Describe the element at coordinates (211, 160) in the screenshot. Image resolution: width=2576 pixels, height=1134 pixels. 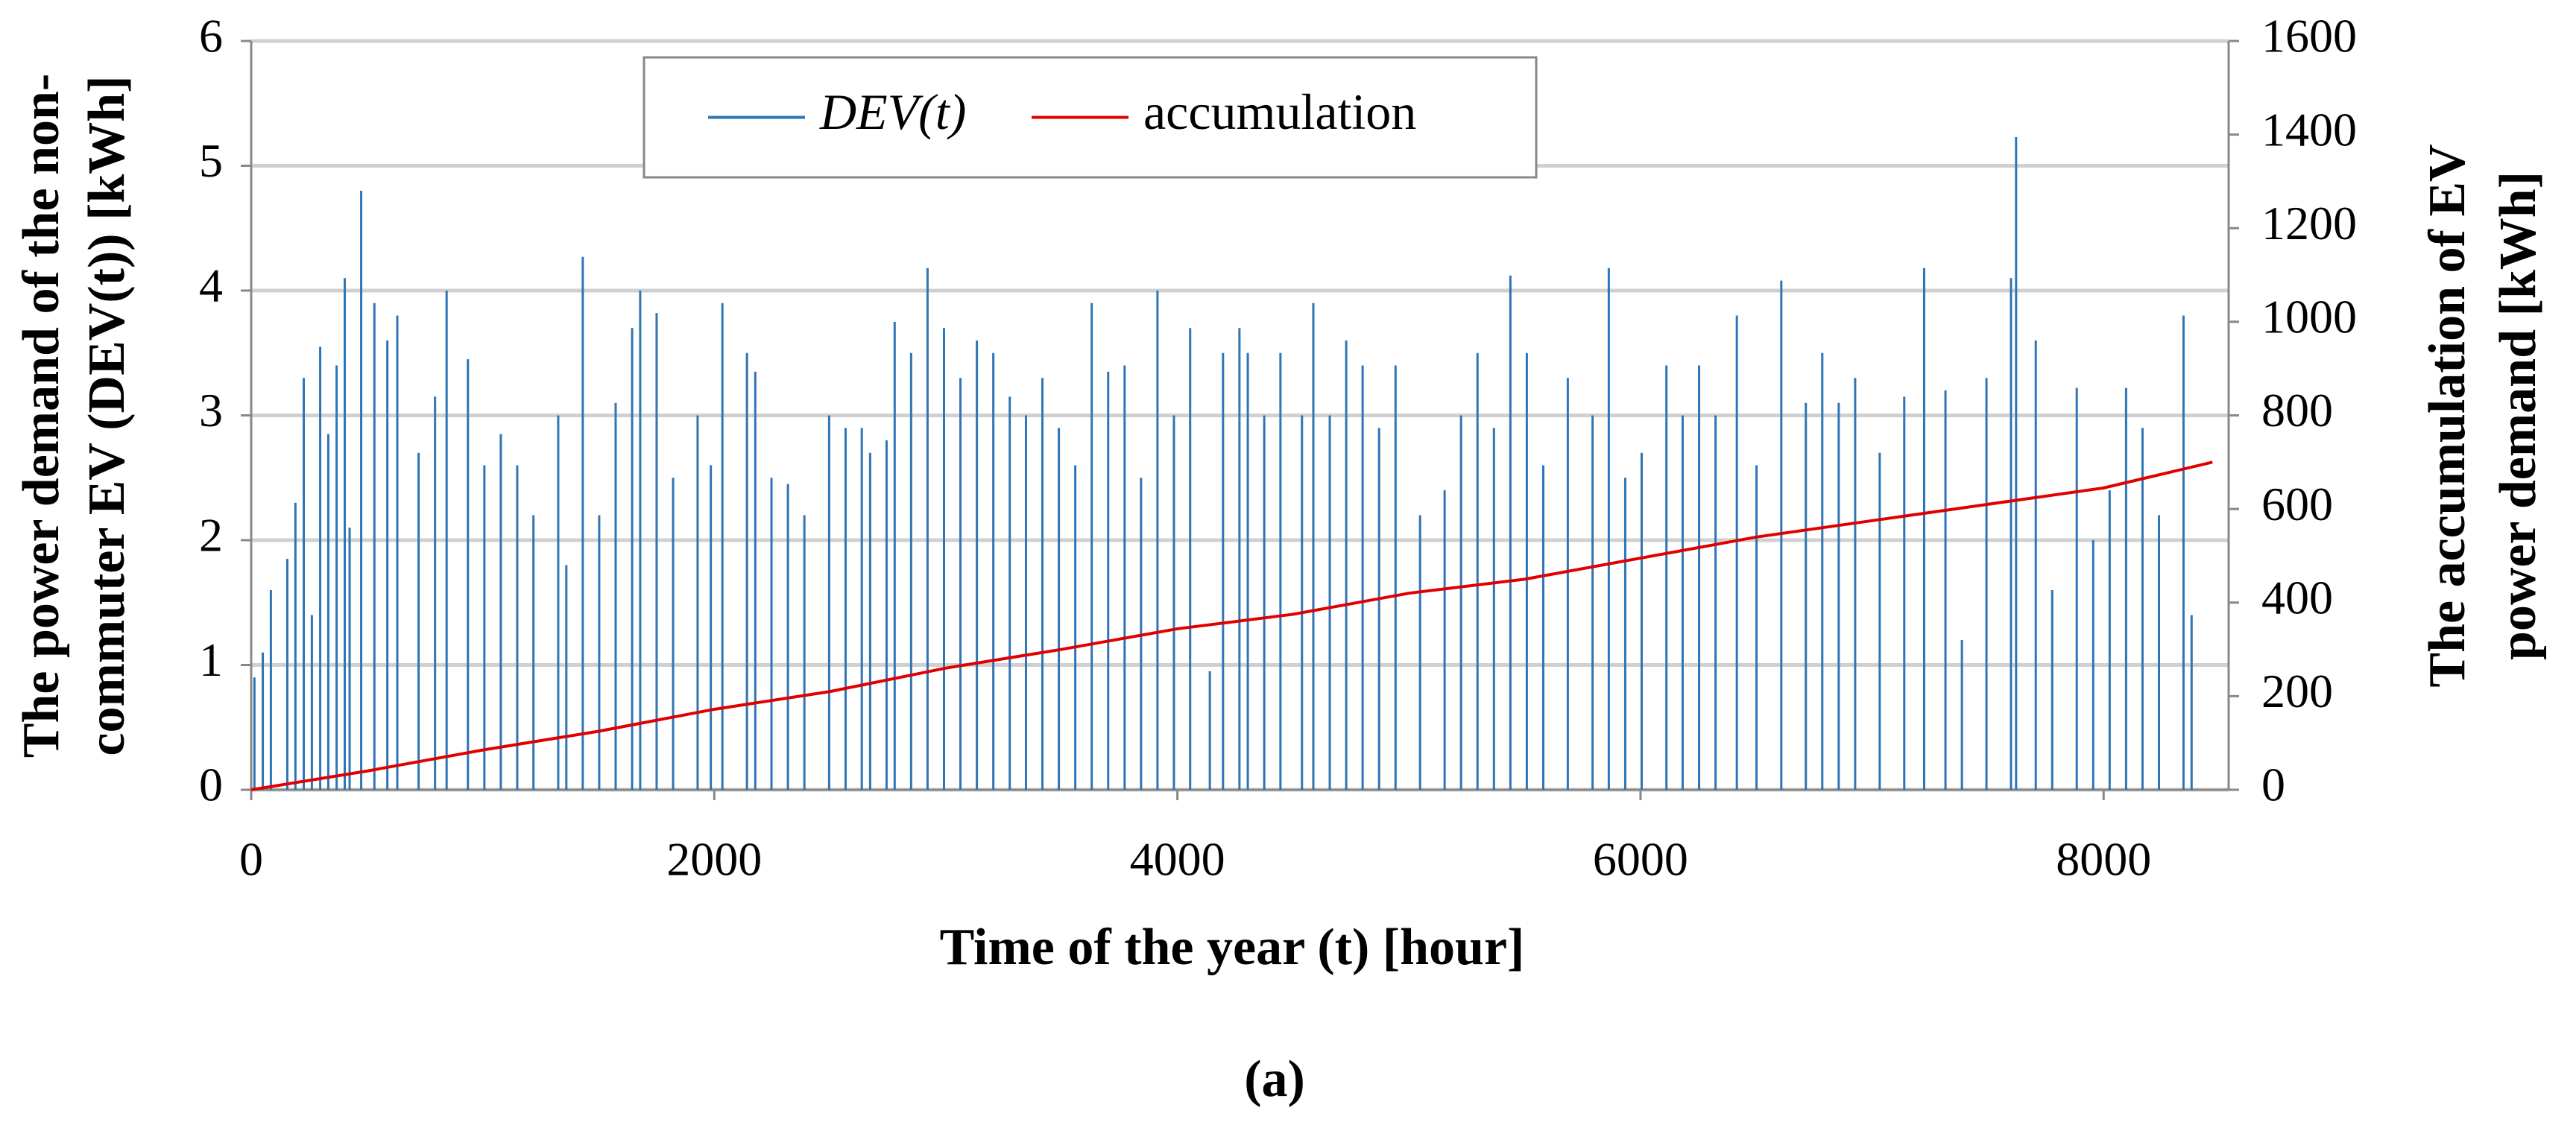
I see `y-tick-label: 5` at that location.